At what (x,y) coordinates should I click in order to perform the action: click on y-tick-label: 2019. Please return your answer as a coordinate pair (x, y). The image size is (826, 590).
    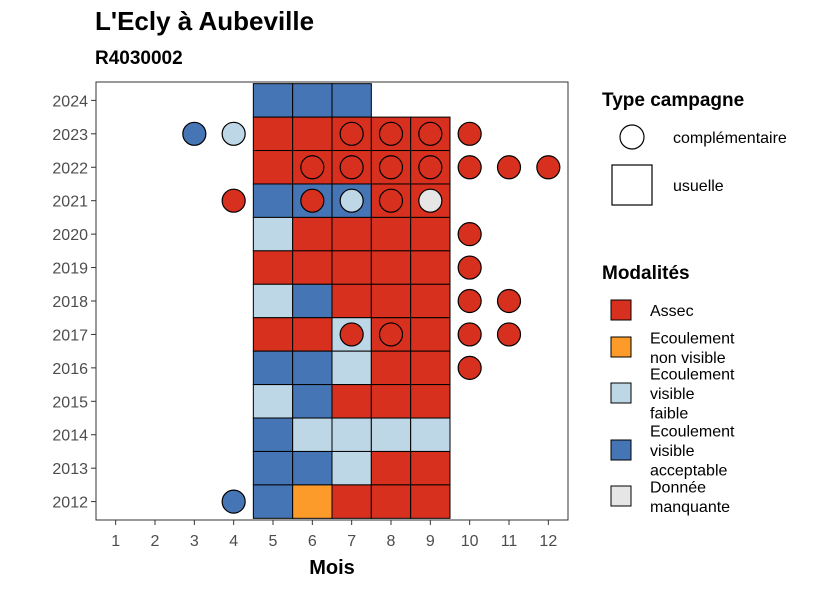
    Looking at the image, I should click on (70, 269).